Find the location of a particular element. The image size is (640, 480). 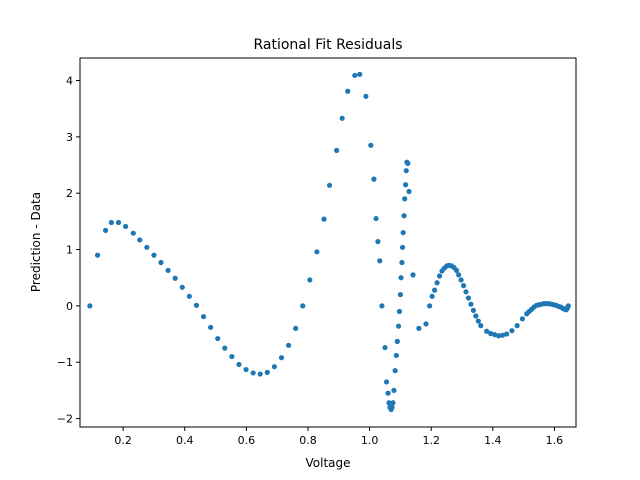

x-tick-label: 1.2 is located at coordinates (431, 440).